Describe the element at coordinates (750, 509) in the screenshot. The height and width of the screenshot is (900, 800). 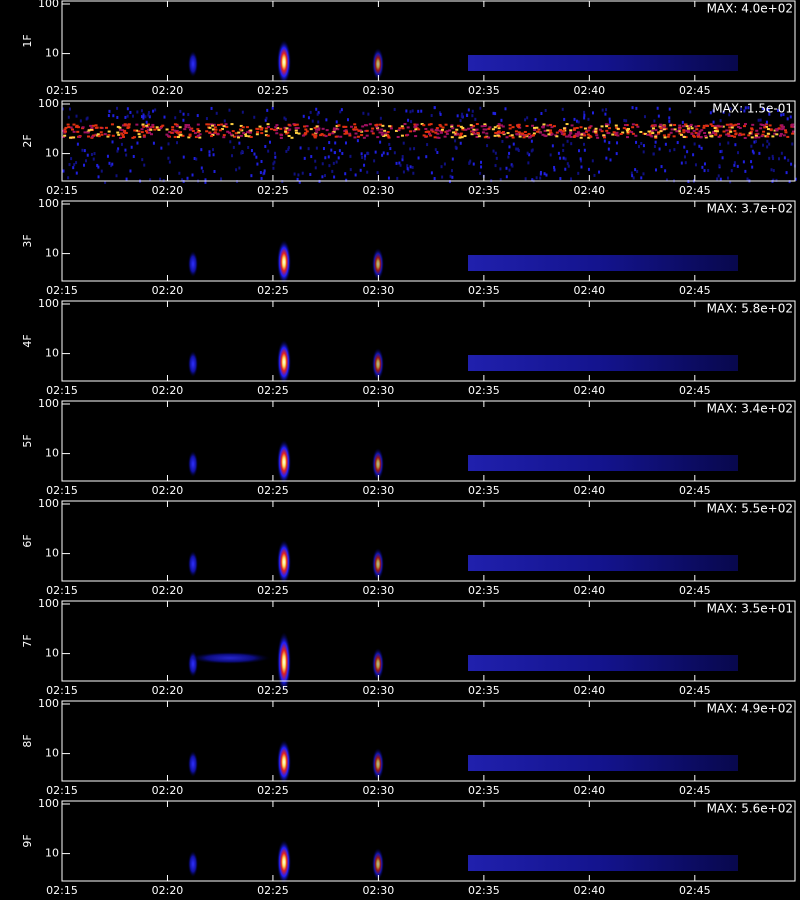
I see `annotation: MAX: 5.5e+02` at that location.